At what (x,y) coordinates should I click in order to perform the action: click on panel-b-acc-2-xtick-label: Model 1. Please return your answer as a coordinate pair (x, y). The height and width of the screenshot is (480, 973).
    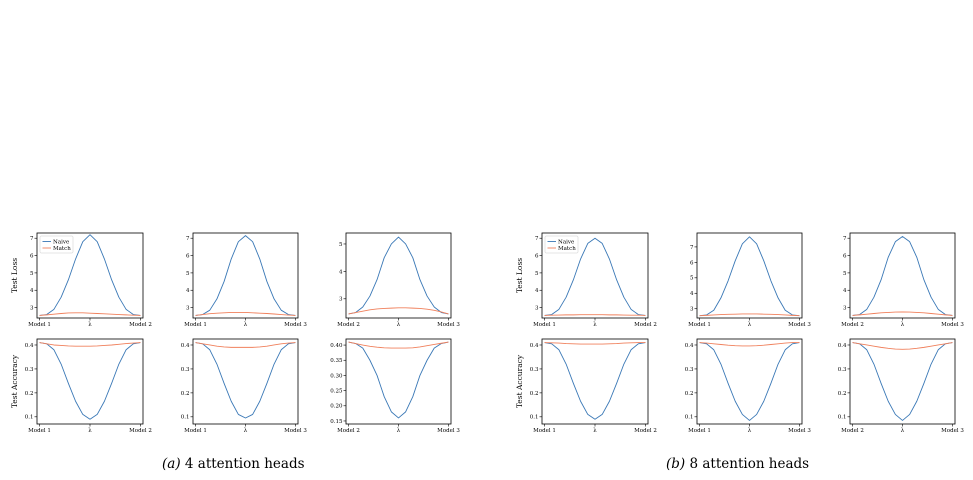
    Looking at the image, I should click on (699, 431).